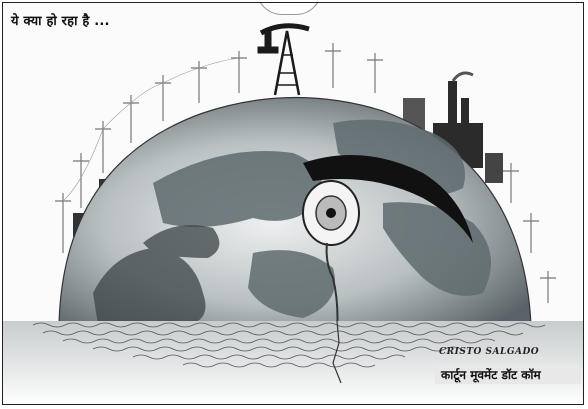 The width and height of the screenshot is (588, 409). Describe the element at coordinates (508, 374) in the screenshot. I see `source-credit: कार्टून मूवमेंट डॉट कॉम` at that location.